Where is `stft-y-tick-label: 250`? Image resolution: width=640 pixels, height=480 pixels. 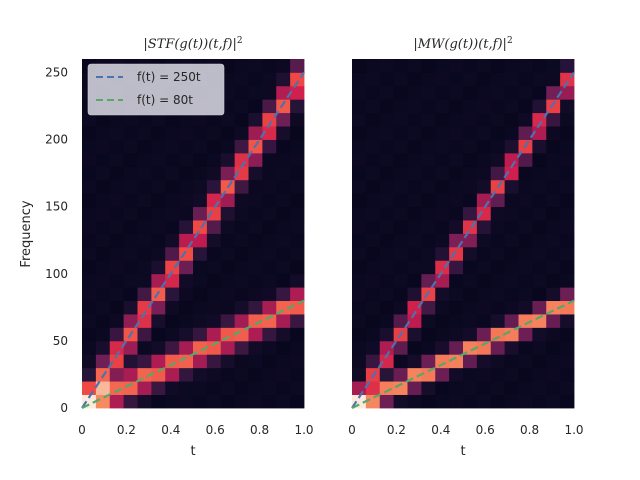
stft-y-tick-label: 250 is located at coordinates (56, 72).